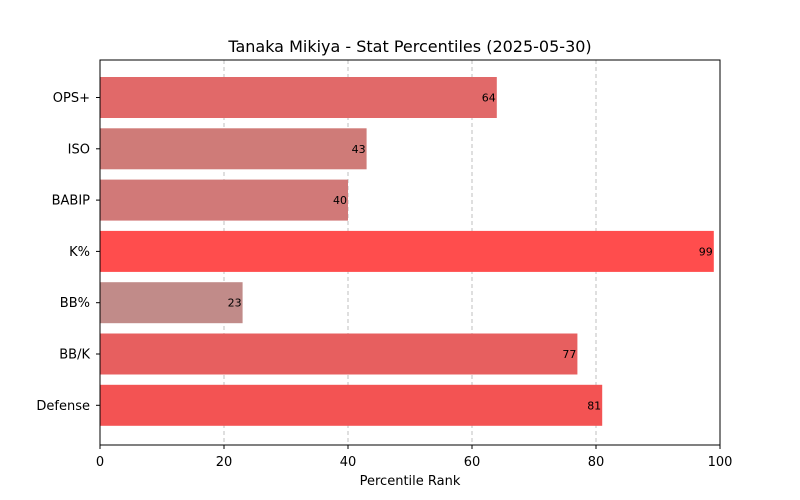  What do you see at coordinates (75, 303) in the screenshot?
I see `y-tick-label: BB%` at bounding box center [75, 303].